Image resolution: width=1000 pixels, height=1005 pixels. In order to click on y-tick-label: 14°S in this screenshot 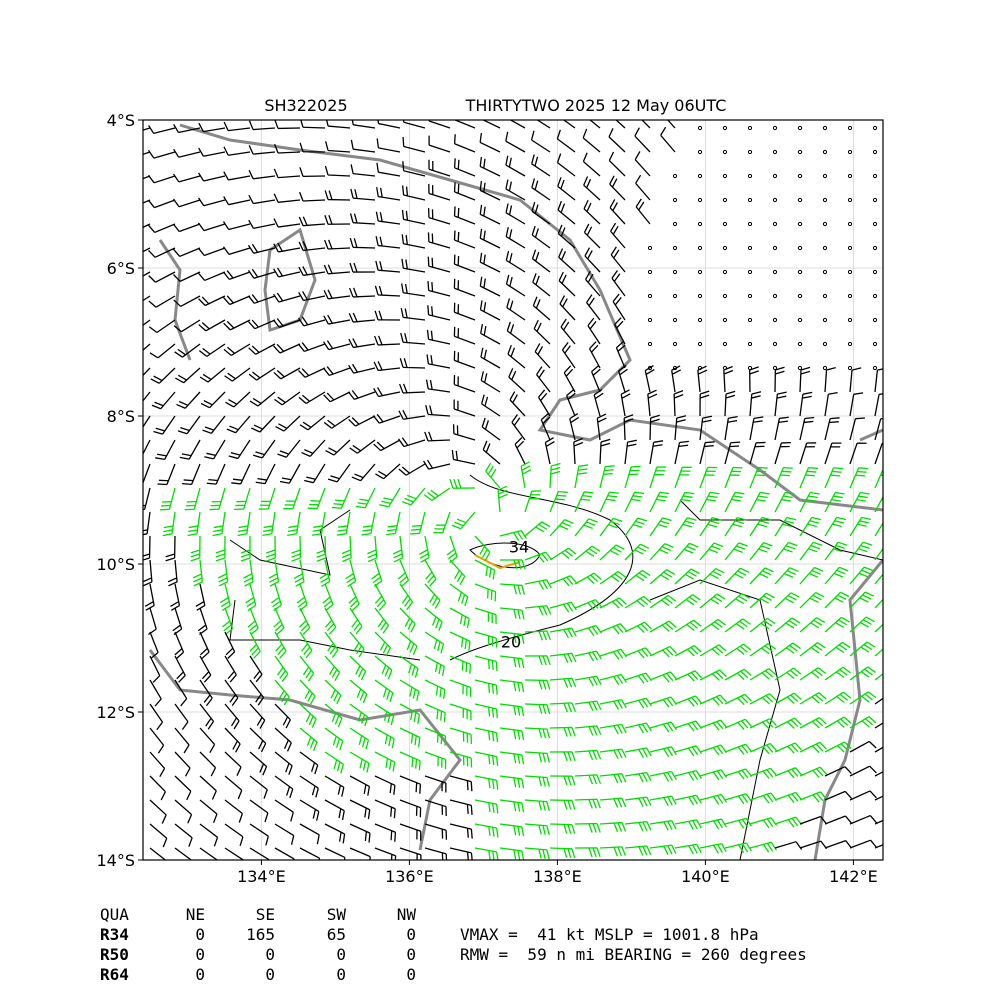, I will do `click(115, 860)`.